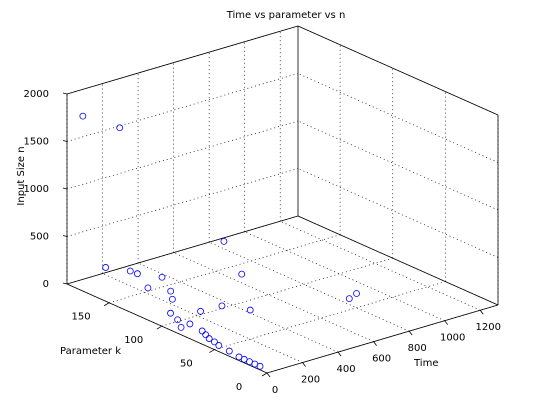  What do you see at coordinates (186, 364) in the screenshot?
I see `y-tick-label: 50` at bounding box center [186, 364].